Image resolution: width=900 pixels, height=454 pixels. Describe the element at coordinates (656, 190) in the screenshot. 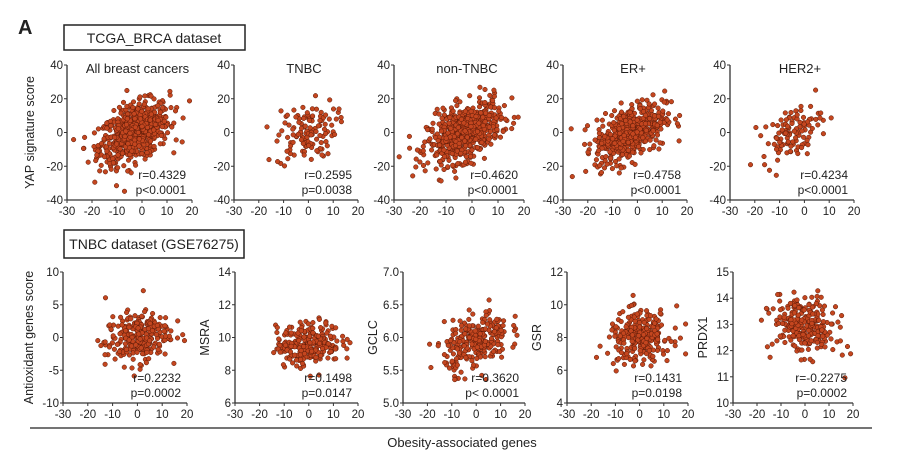

I see `p-value: p<0.0001` at that location.